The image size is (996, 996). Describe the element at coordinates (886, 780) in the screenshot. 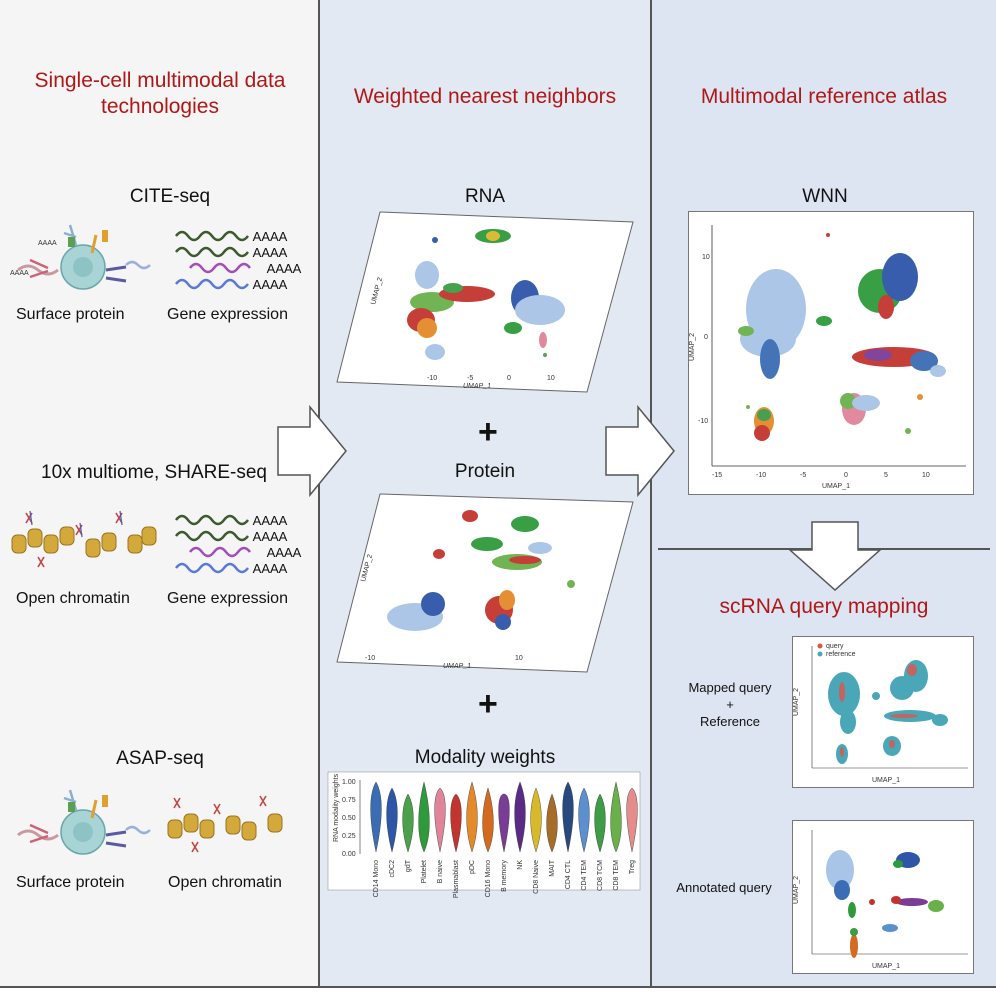

I see `mapped-xlabel: UMAP_1` at that location.